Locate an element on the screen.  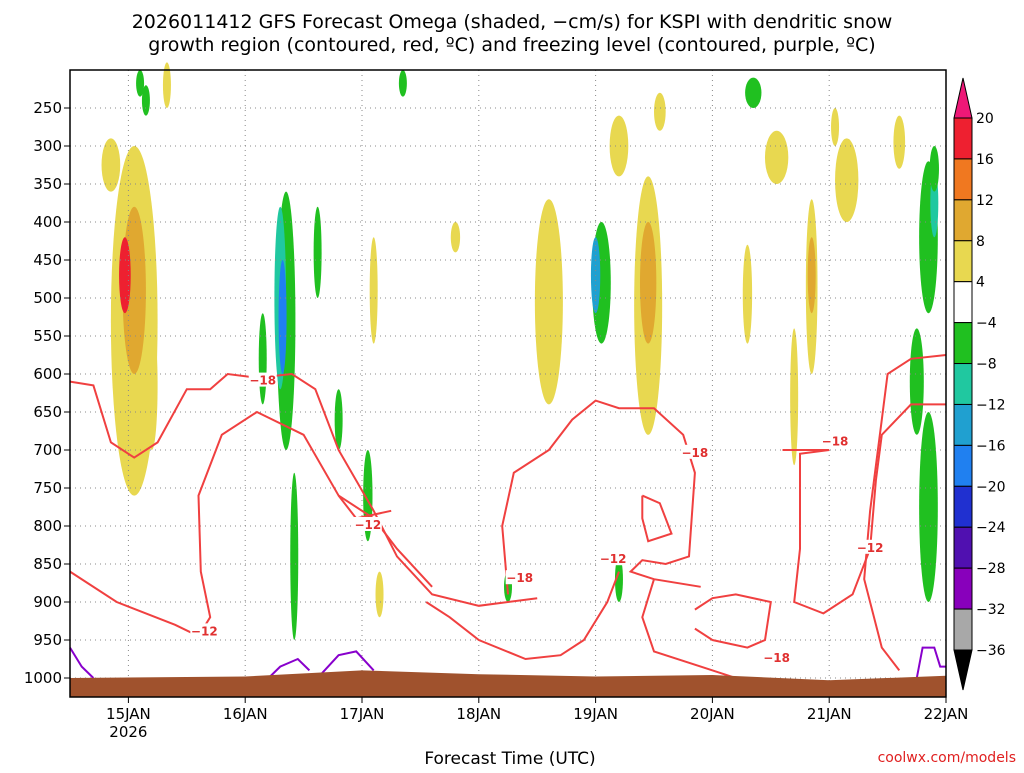
colorbar-label: 8 is located at coordinates (980, 242).